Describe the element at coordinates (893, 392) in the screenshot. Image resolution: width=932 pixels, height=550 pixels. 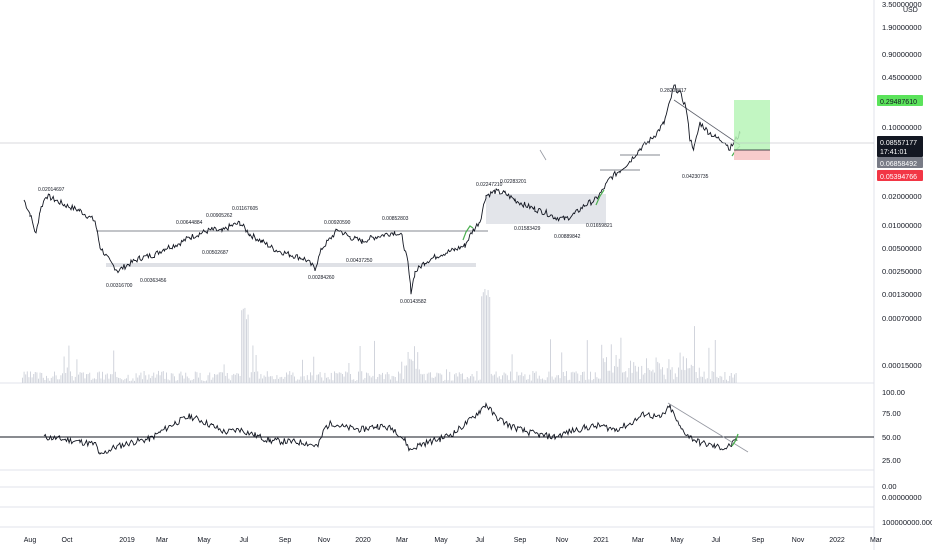
I see `rsi-tick-label: 100.00` at that location.